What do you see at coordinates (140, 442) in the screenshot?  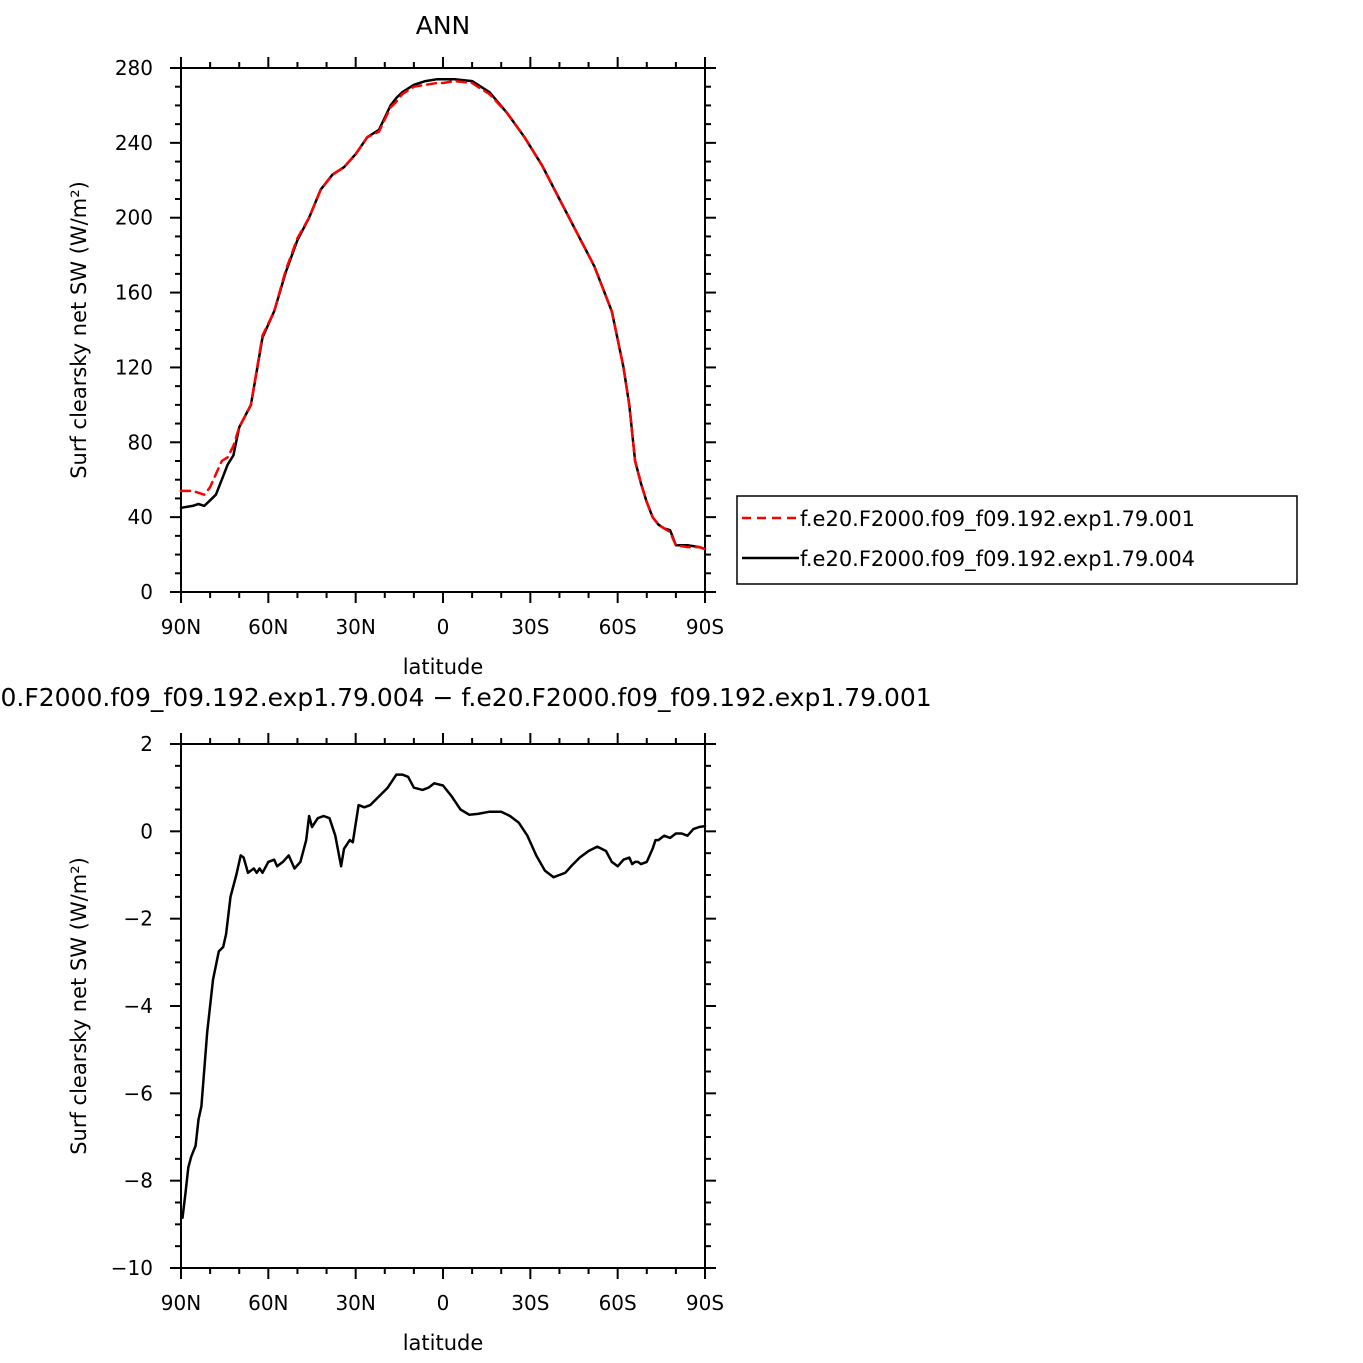 I see `y-tick-label: 80` at bounding box center [140, 442].